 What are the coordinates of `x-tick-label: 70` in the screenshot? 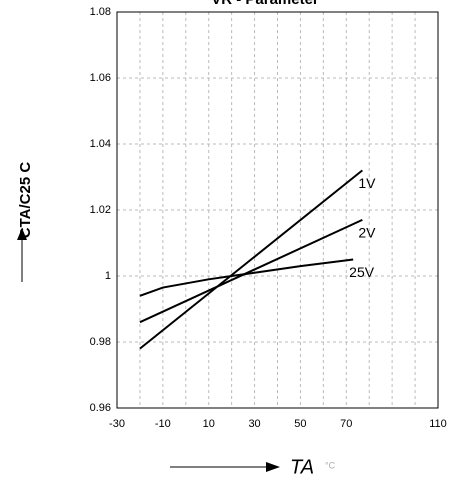 It's located at (346, 424).